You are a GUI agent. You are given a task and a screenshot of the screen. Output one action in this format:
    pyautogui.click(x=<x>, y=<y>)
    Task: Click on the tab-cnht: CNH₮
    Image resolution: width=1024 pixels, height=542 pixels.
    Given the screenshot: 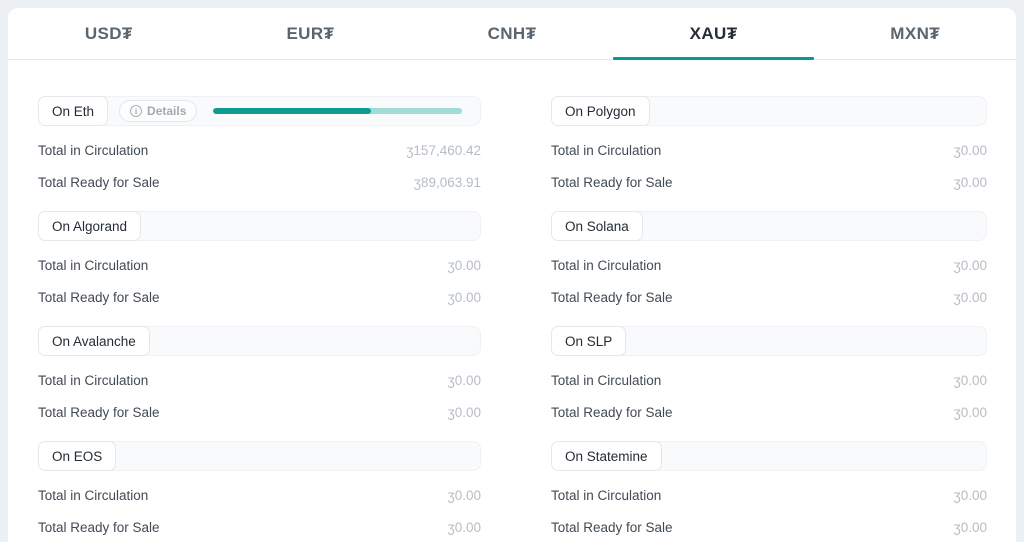 What is the action you would take?
    pyautogui.click(x=512, y=33)
    